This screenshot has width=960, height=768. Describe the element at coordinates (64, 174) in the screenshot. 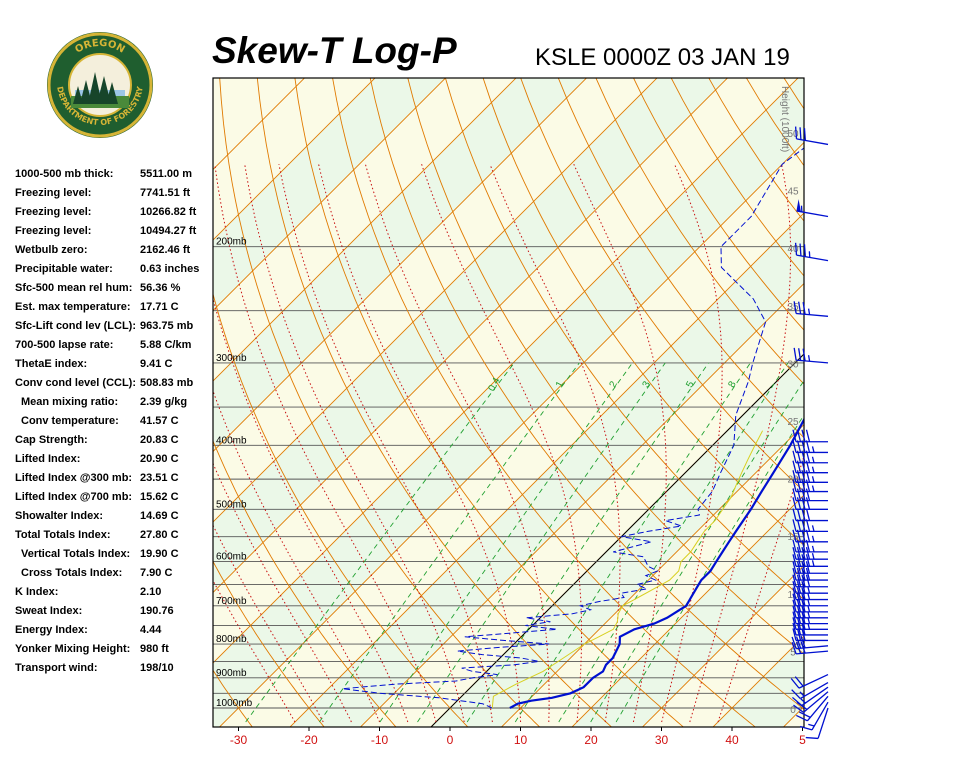

I see `index-label: 1000-500 mb thick:` at that location.